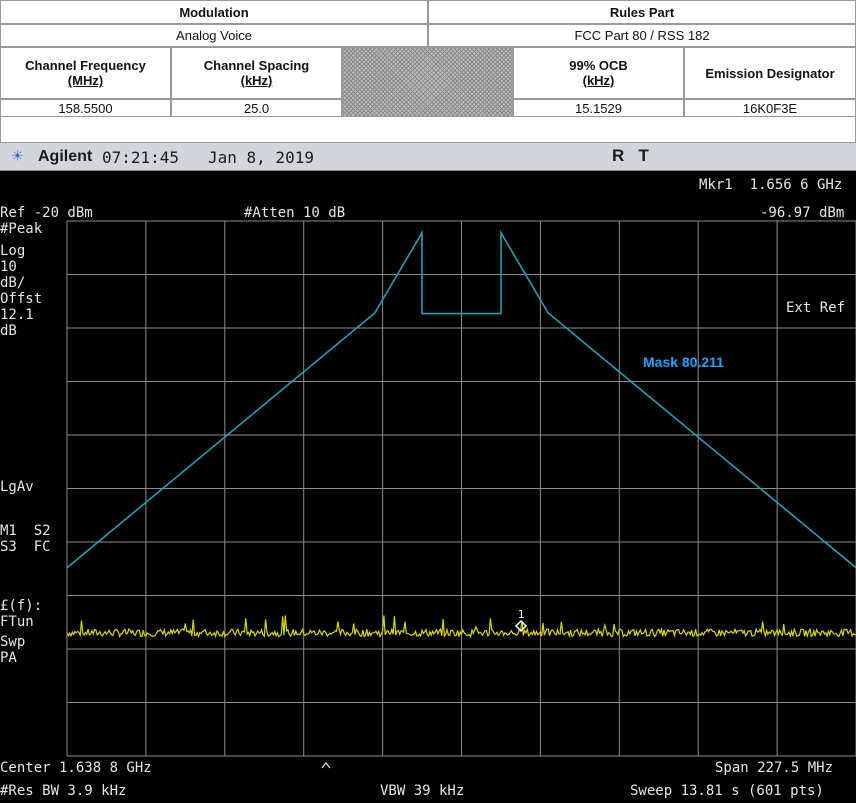  I want to click on channel-frequency-value: 158.5500, so click(85, 108).